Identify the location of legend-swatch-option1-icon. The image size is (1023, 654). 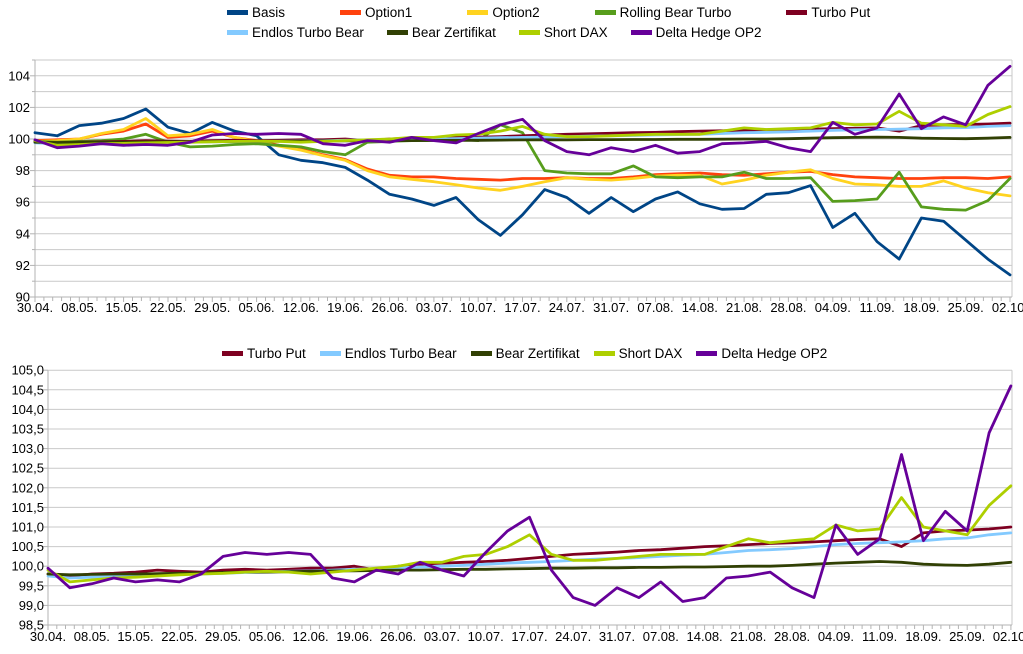
(351, 12).